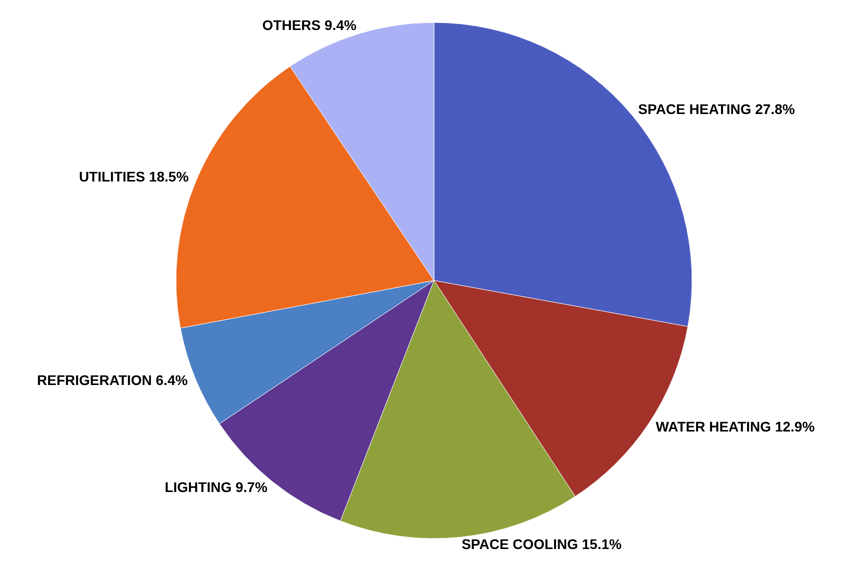 This screenshot has width=868, height=561. I want to click on slice-label: UTILITIES 18.5%, so click(134, 176).